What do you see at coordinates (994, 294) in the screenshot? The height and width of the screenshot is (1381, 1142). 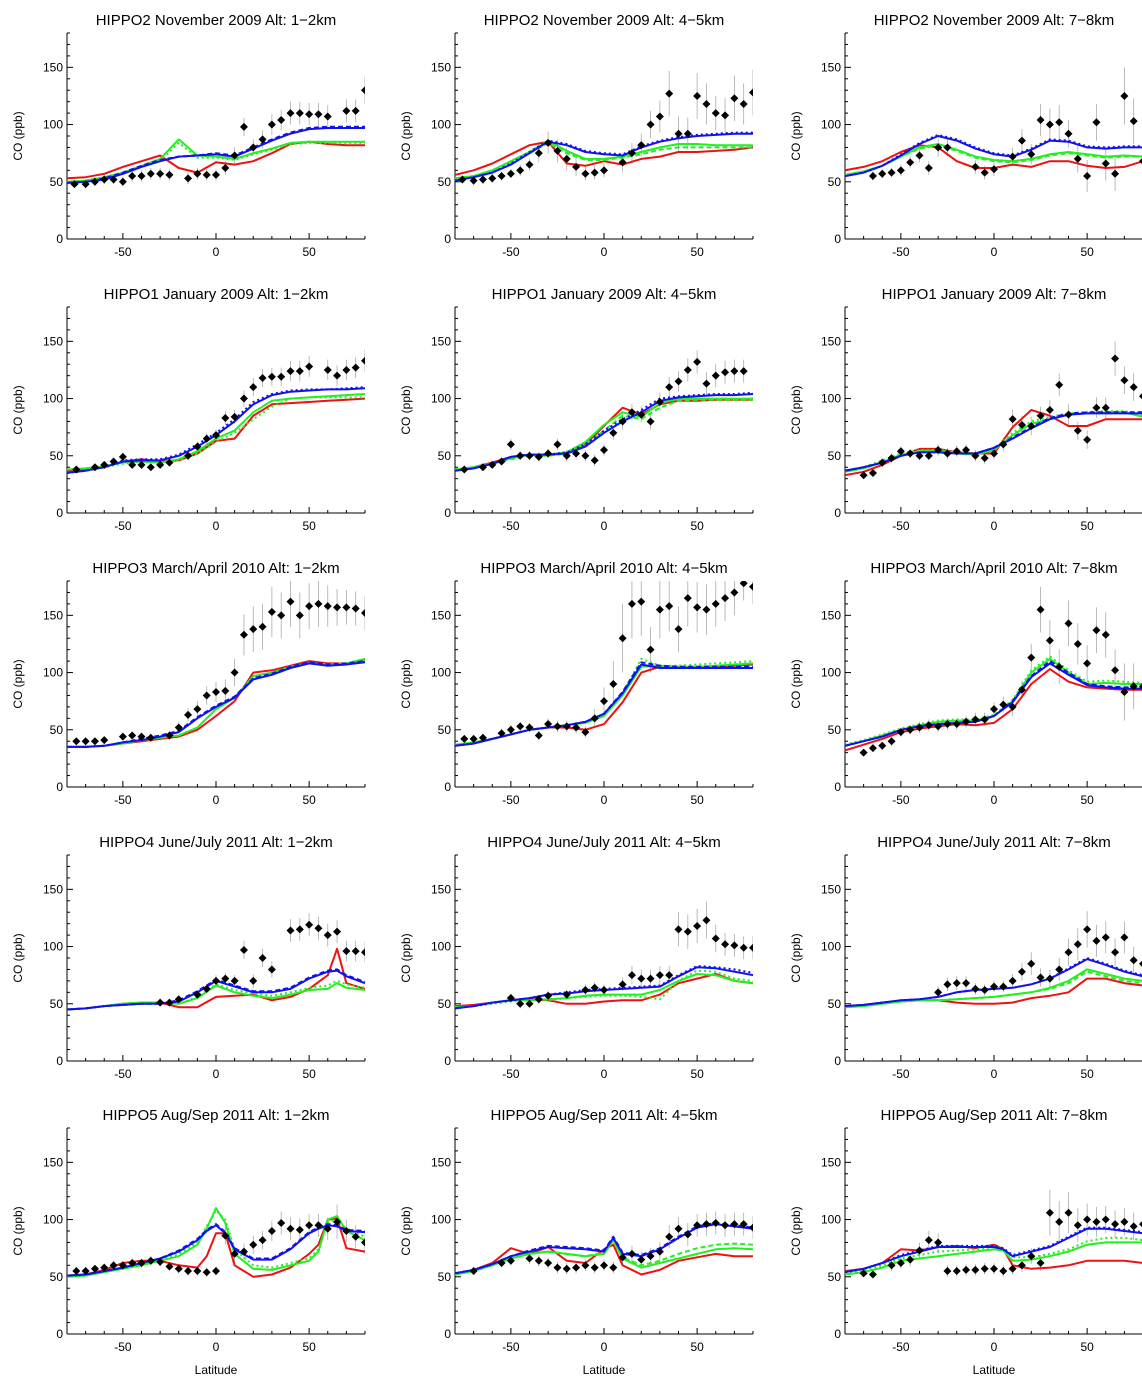 I see `panel-title: HIPPO1 January 2009 Alt: 7−8km` at bounding box center [994, 294].